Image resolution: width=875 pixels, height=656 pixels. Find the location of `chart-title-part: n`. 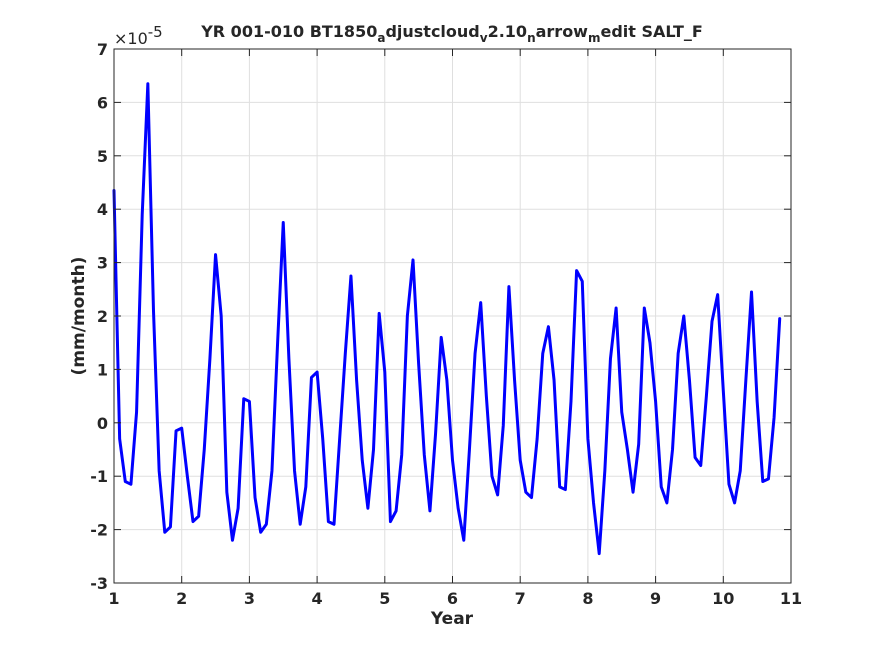

chart-title-part: n is located at coordinates (531, 38).